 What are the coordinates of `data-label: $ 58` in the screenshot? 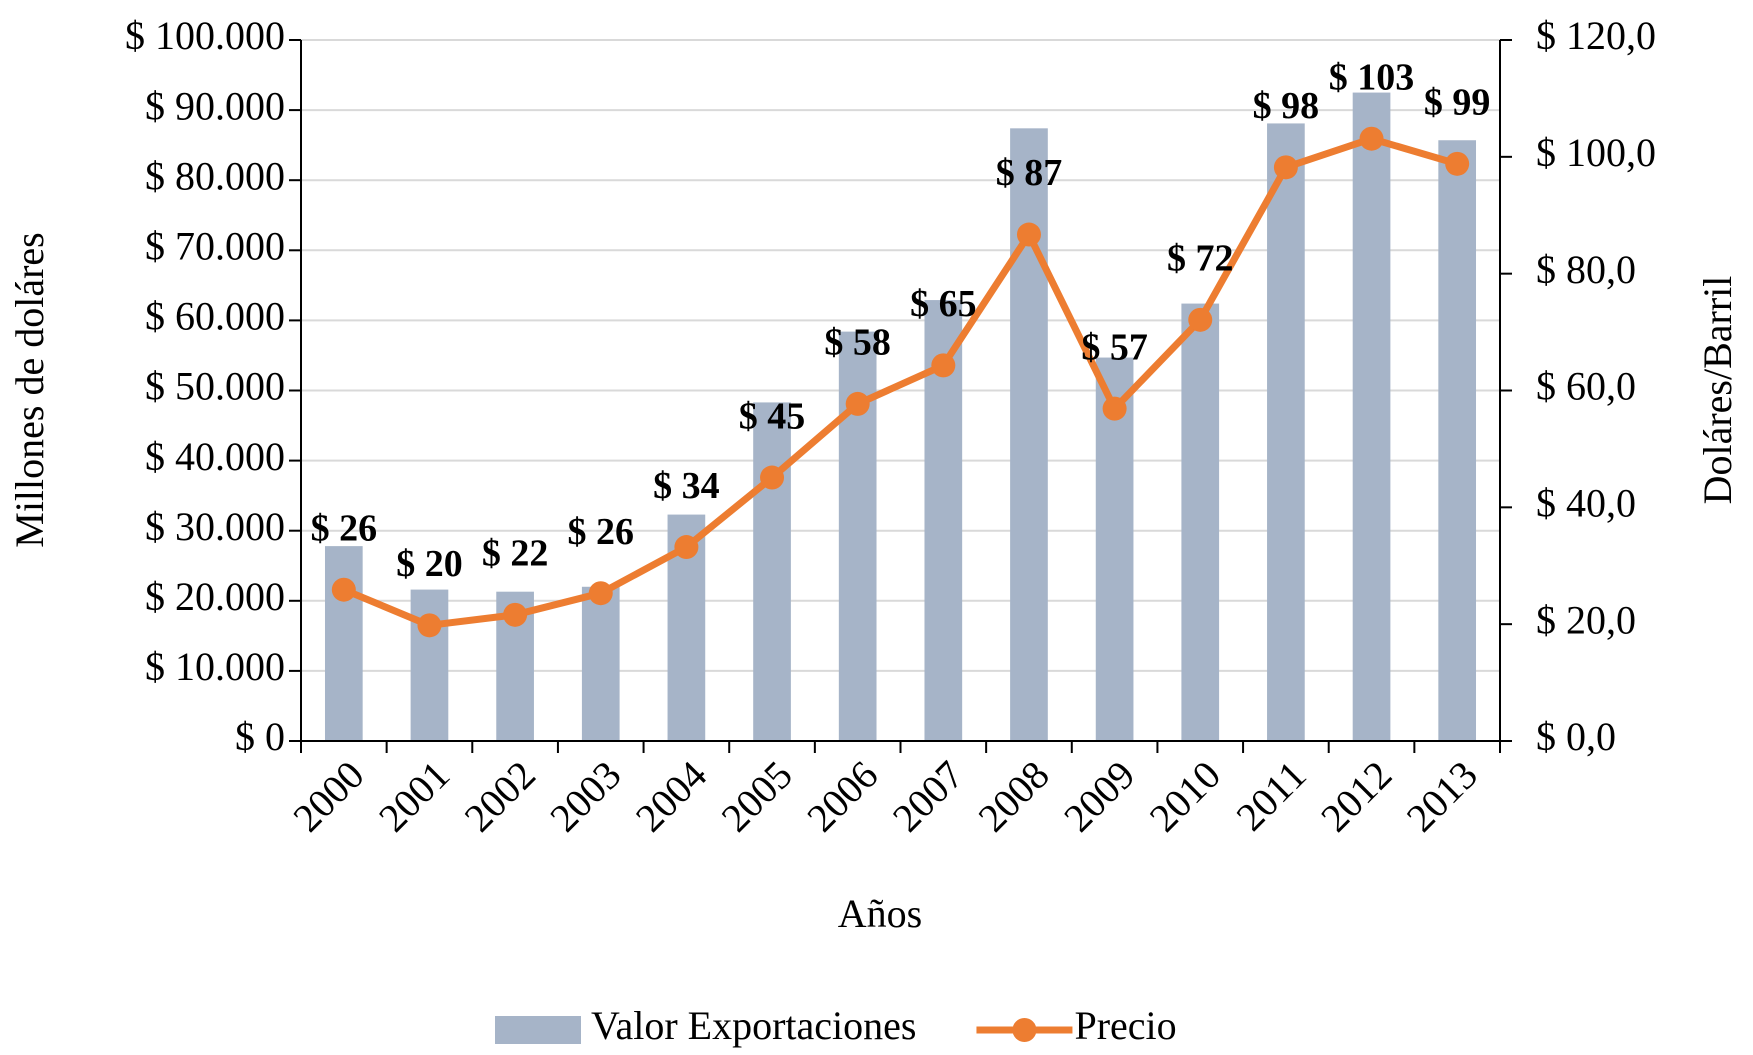 It's located at (857, 343).